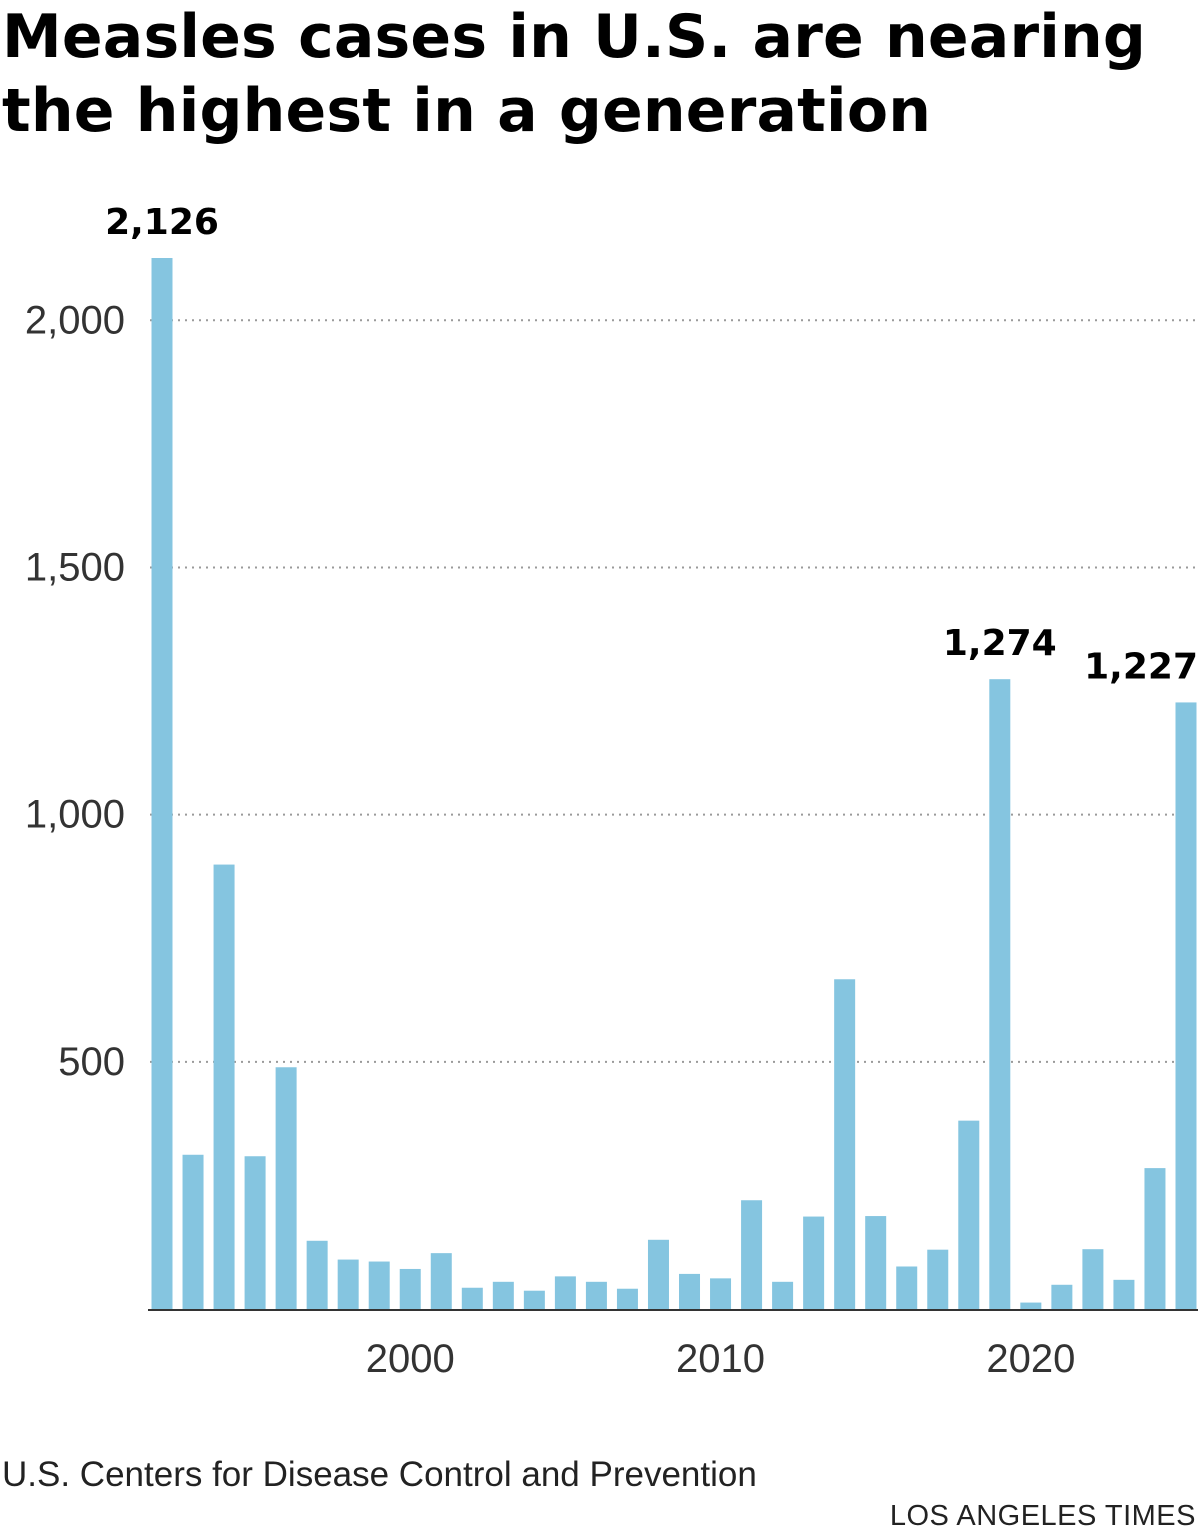 The height and width of the screenshot is (1537, 1200). I want to click on bar-1995, so click(255, 1232).